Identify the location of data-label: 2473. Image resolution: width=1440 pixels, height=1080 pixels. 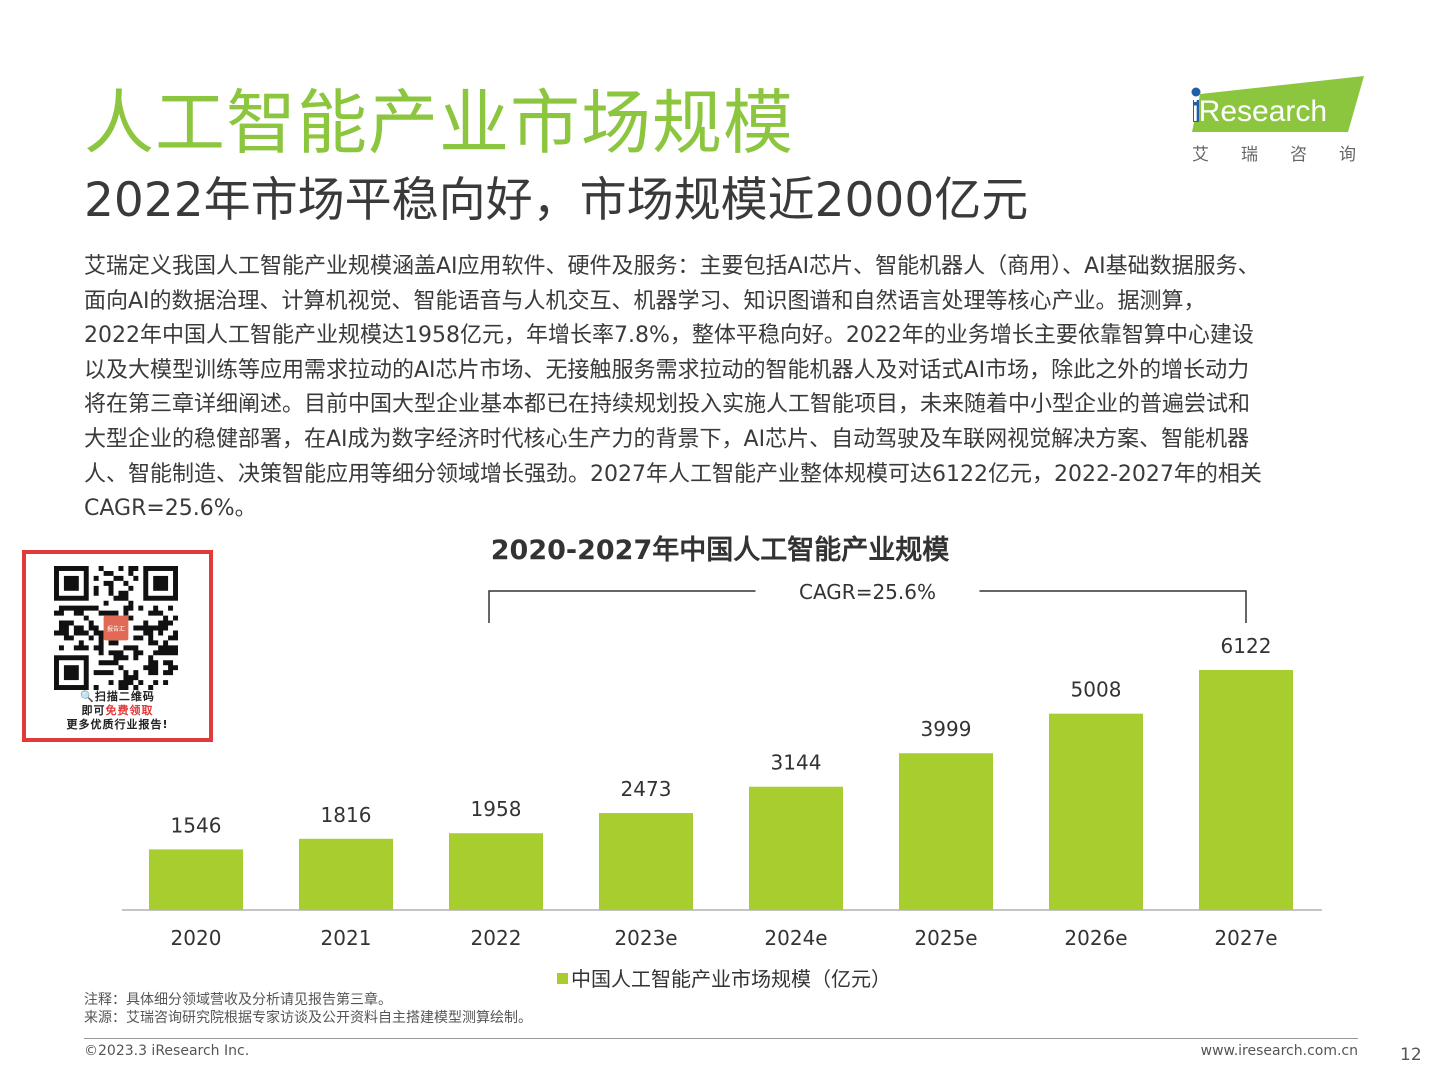
(646, 789).